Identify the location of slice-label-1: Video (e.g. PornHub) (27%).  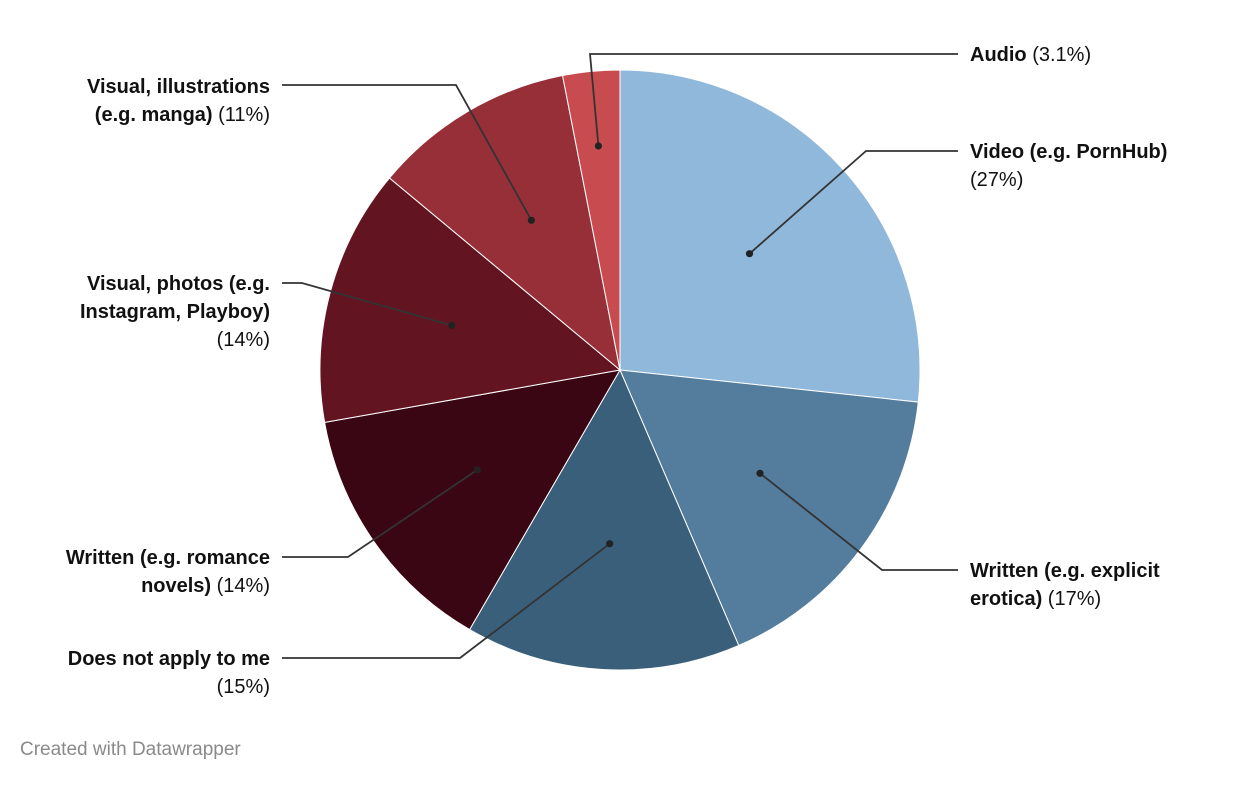
(1068, 166).